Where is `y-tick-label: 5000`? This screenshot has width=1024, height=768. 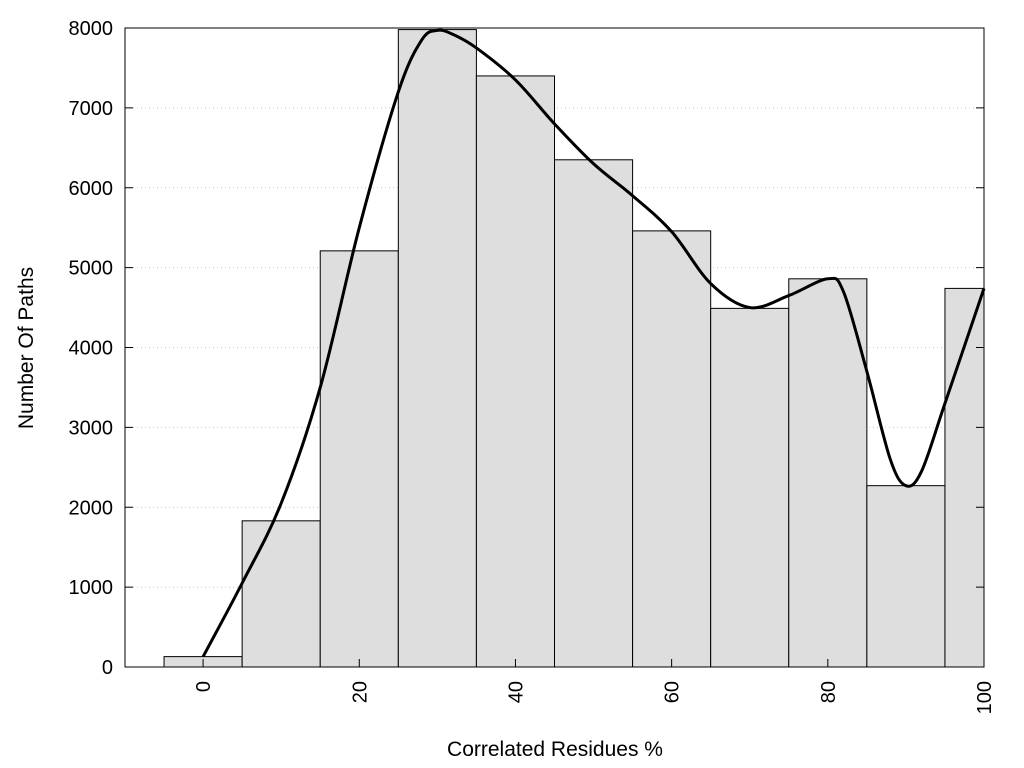
y-tick-label: 5000 is located at coordinates (91, 269).